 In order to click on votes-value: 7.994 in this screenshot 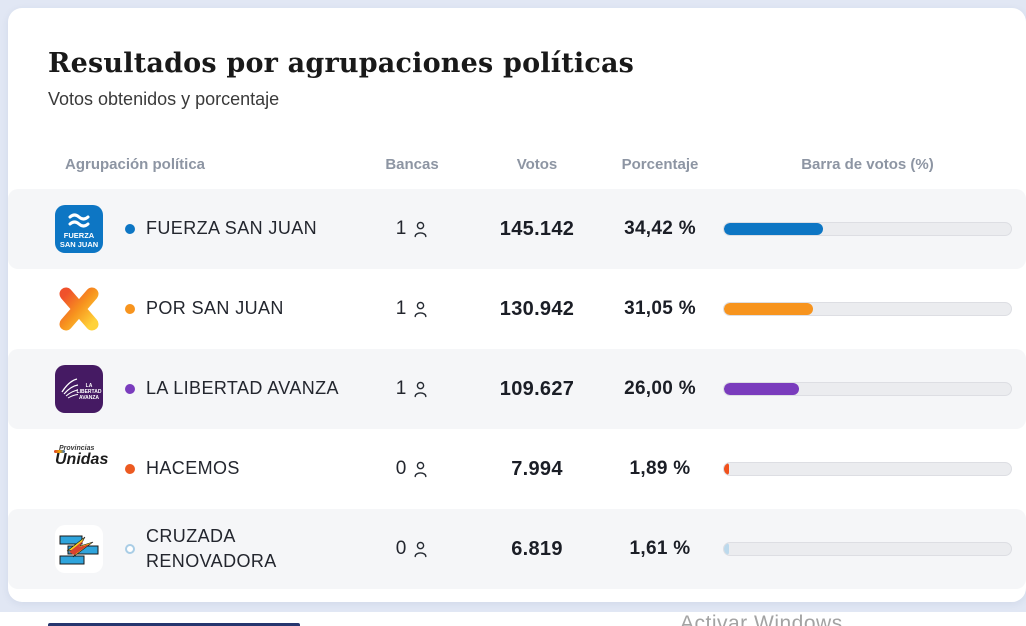, I will do `click(537, 468)`.